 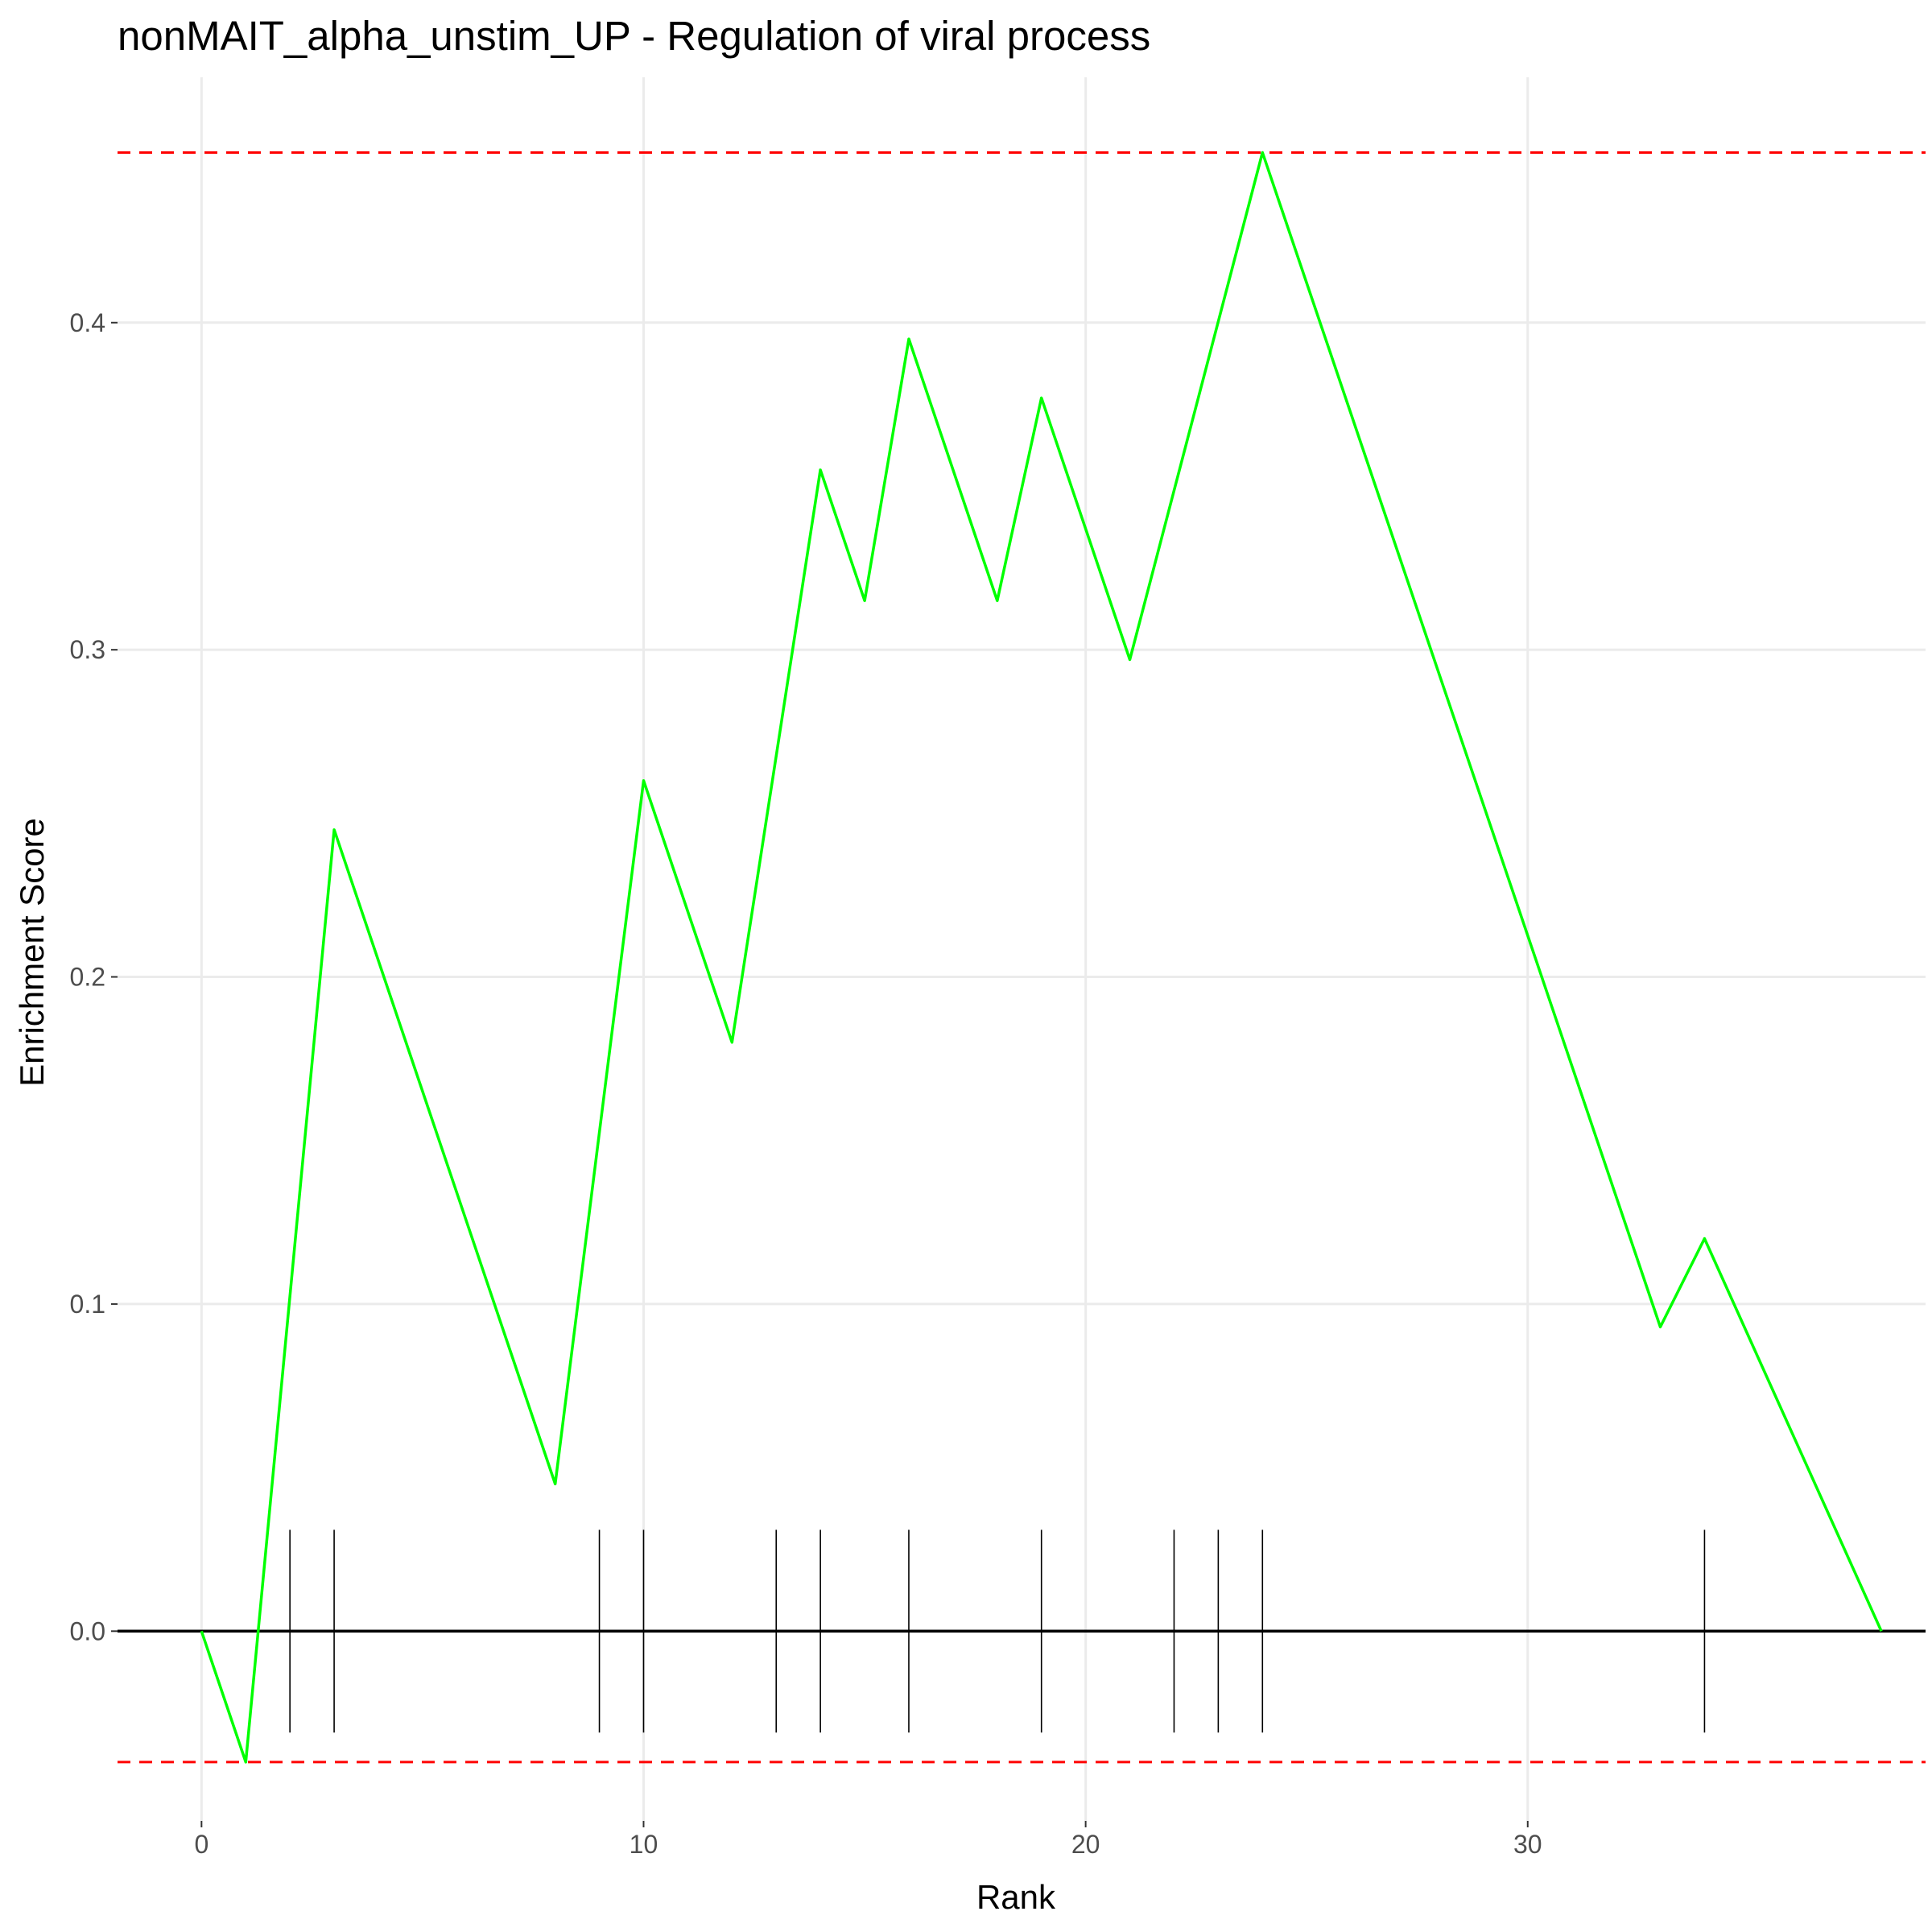 What do you see at coordinates (87, 322) in the screenshot?
I see `y-tick-label: 0.4` at bounding box center [87, 322].